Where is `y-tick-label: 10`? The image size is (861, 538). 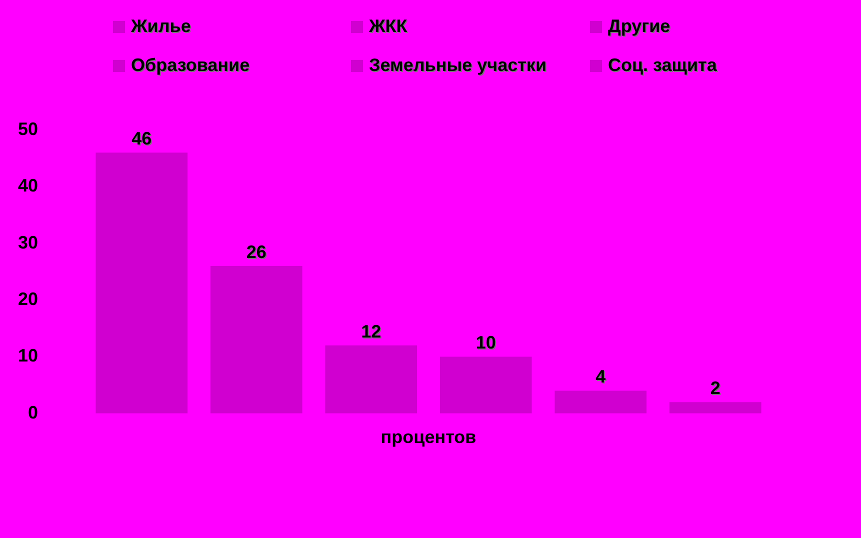
y-tick-label: 10 is located at coordinates (28, 356).